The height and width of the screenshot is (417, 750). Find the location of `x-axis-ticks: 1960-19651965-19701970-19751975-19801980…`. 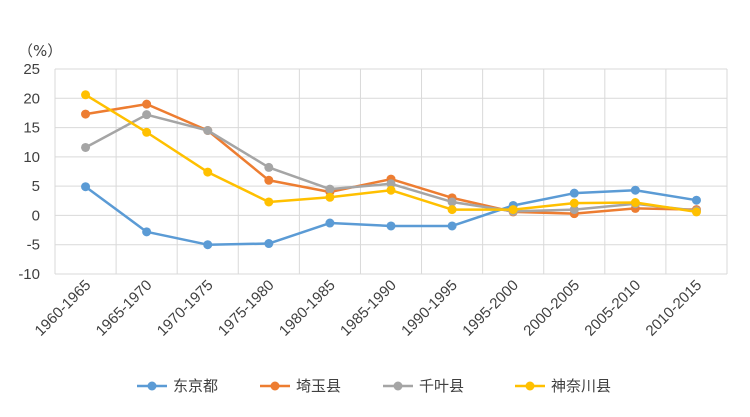

x-axis-ticks: 1960-19651965-19701970-19751975-19801980… is located at coordinates (369, 308).